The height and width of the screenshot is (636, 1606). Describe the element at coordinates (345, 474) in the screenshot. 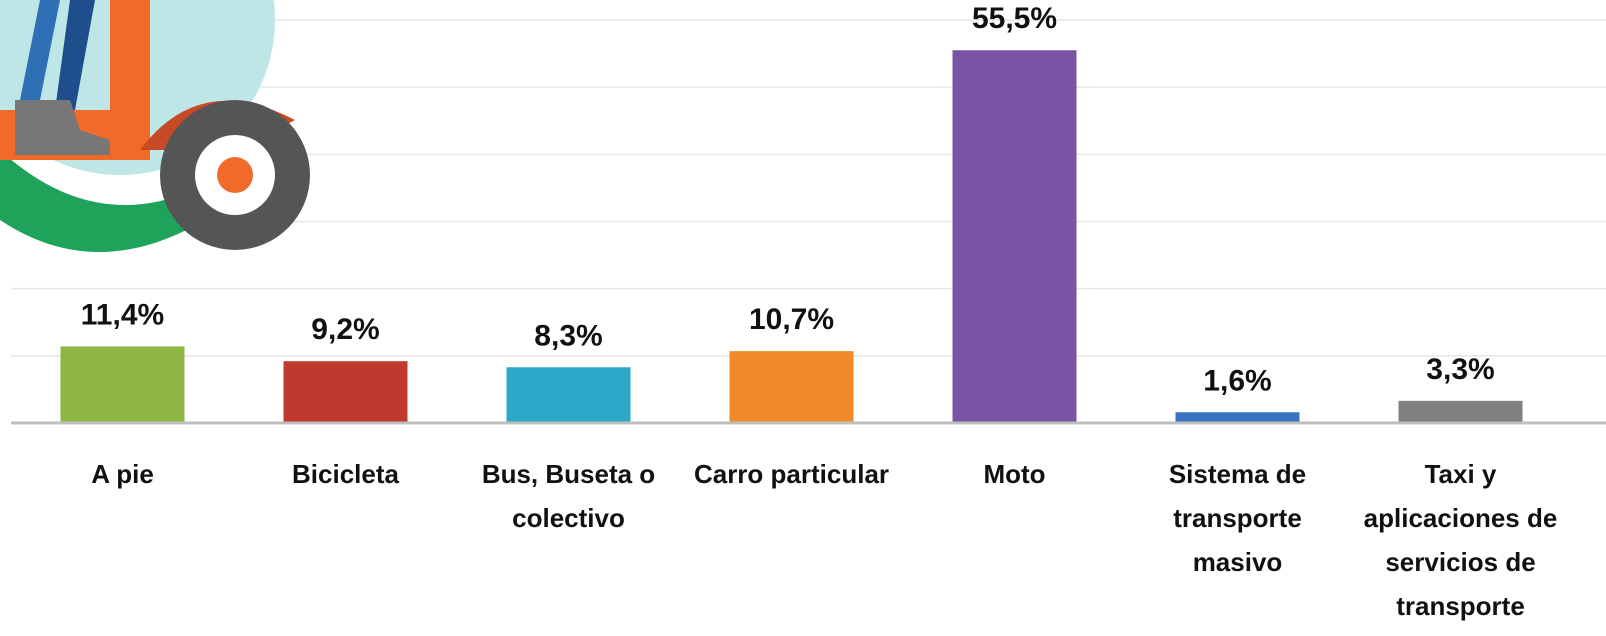

I see `x-tick-label: Bicicleta` at that location.